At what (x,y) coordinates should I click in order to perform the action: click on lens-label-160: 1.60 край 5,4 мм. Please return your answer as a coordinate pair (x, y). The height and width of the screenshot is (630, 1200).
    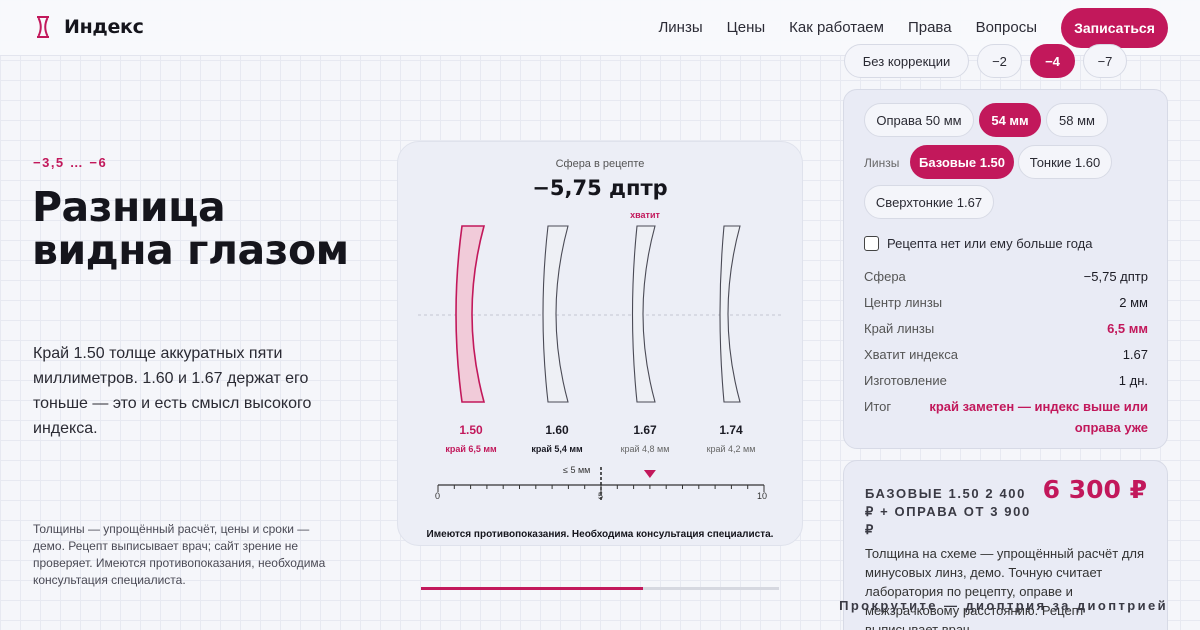
    Looking at the image, I should click on (557, 438).